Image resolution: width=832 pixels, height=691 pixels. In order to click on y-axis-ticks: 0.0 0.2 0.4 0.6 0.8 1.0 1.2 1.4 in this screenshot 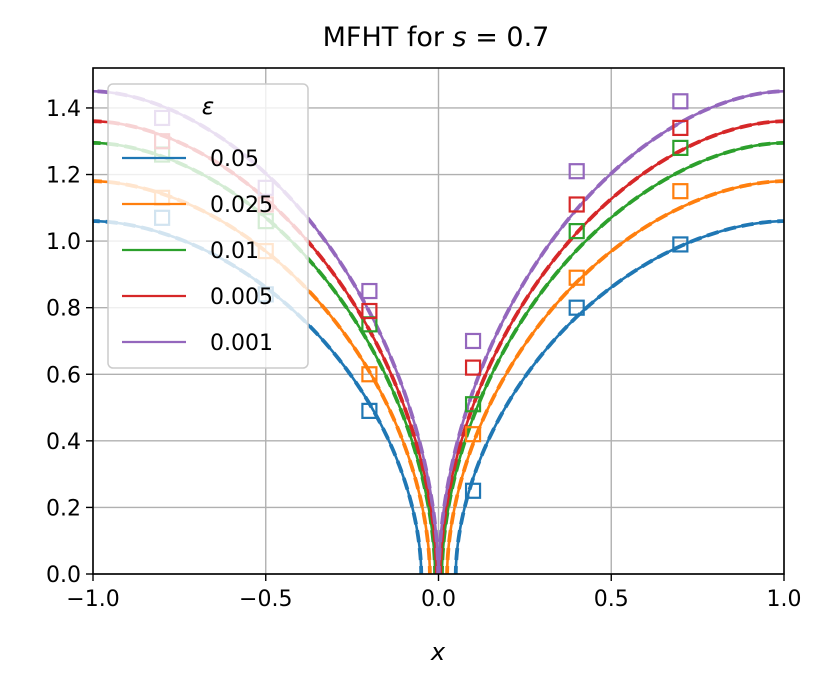, I will do `click(69, 342)`.